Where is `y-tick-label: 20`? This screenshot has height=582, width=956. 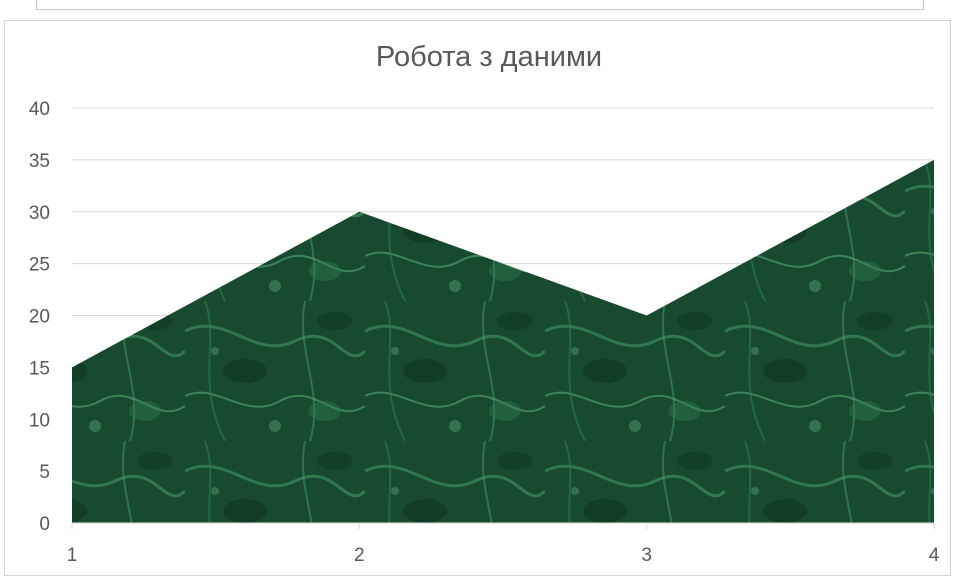 y-tick-label: 20 is located at coordinates (39, 317).